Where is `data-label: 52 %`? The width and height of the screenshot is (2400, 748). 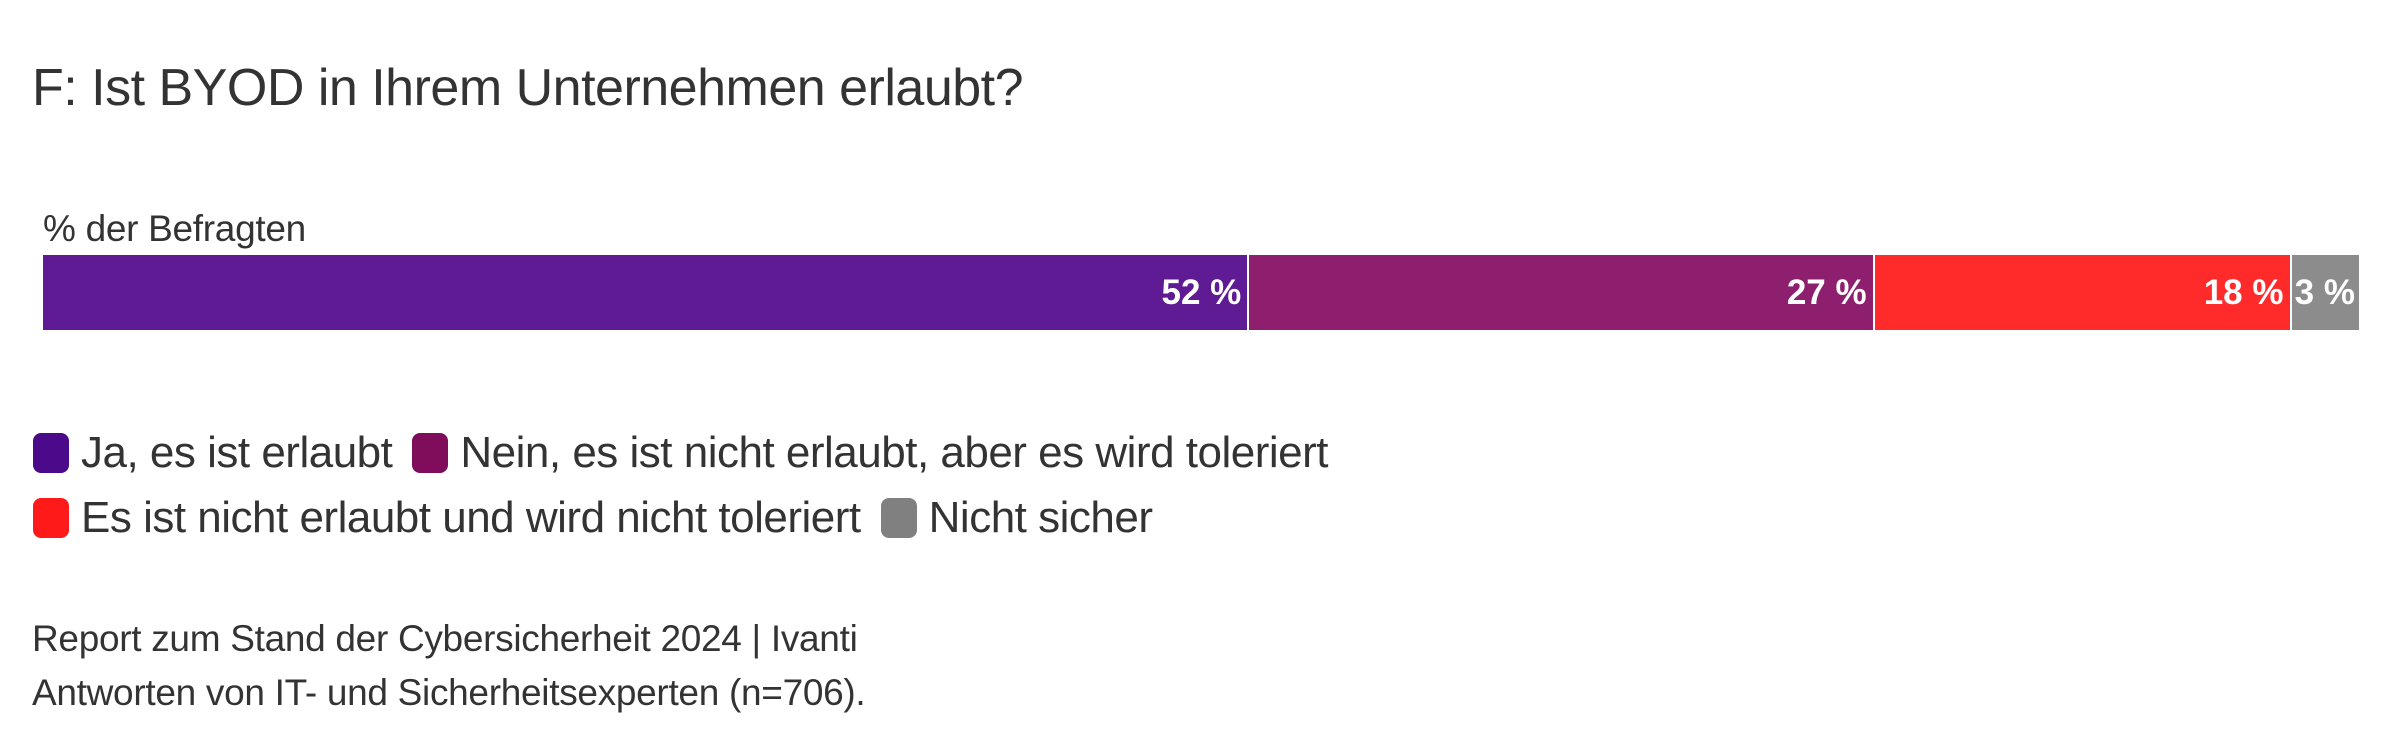 data-label: 52 % is located at coordinates (1201, 292).